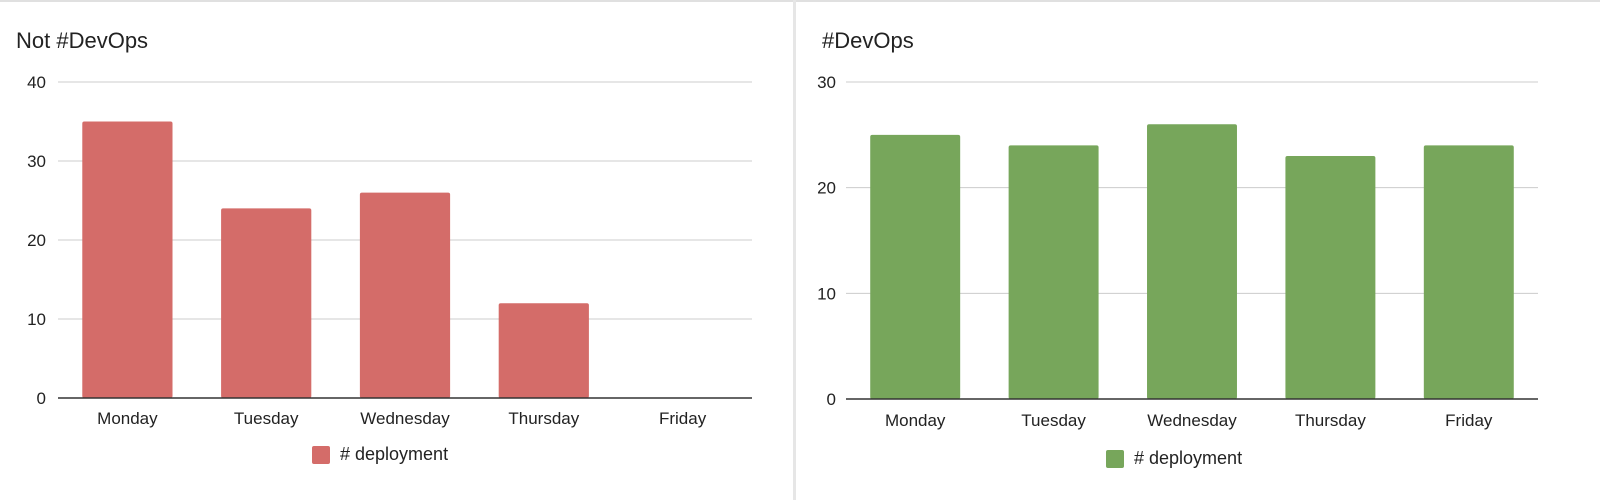 This screenshot has width=1600, height=500. Describe the element at coordinates (36, 82) in the screenshot. I see `y-tick-label: 40` at that location.